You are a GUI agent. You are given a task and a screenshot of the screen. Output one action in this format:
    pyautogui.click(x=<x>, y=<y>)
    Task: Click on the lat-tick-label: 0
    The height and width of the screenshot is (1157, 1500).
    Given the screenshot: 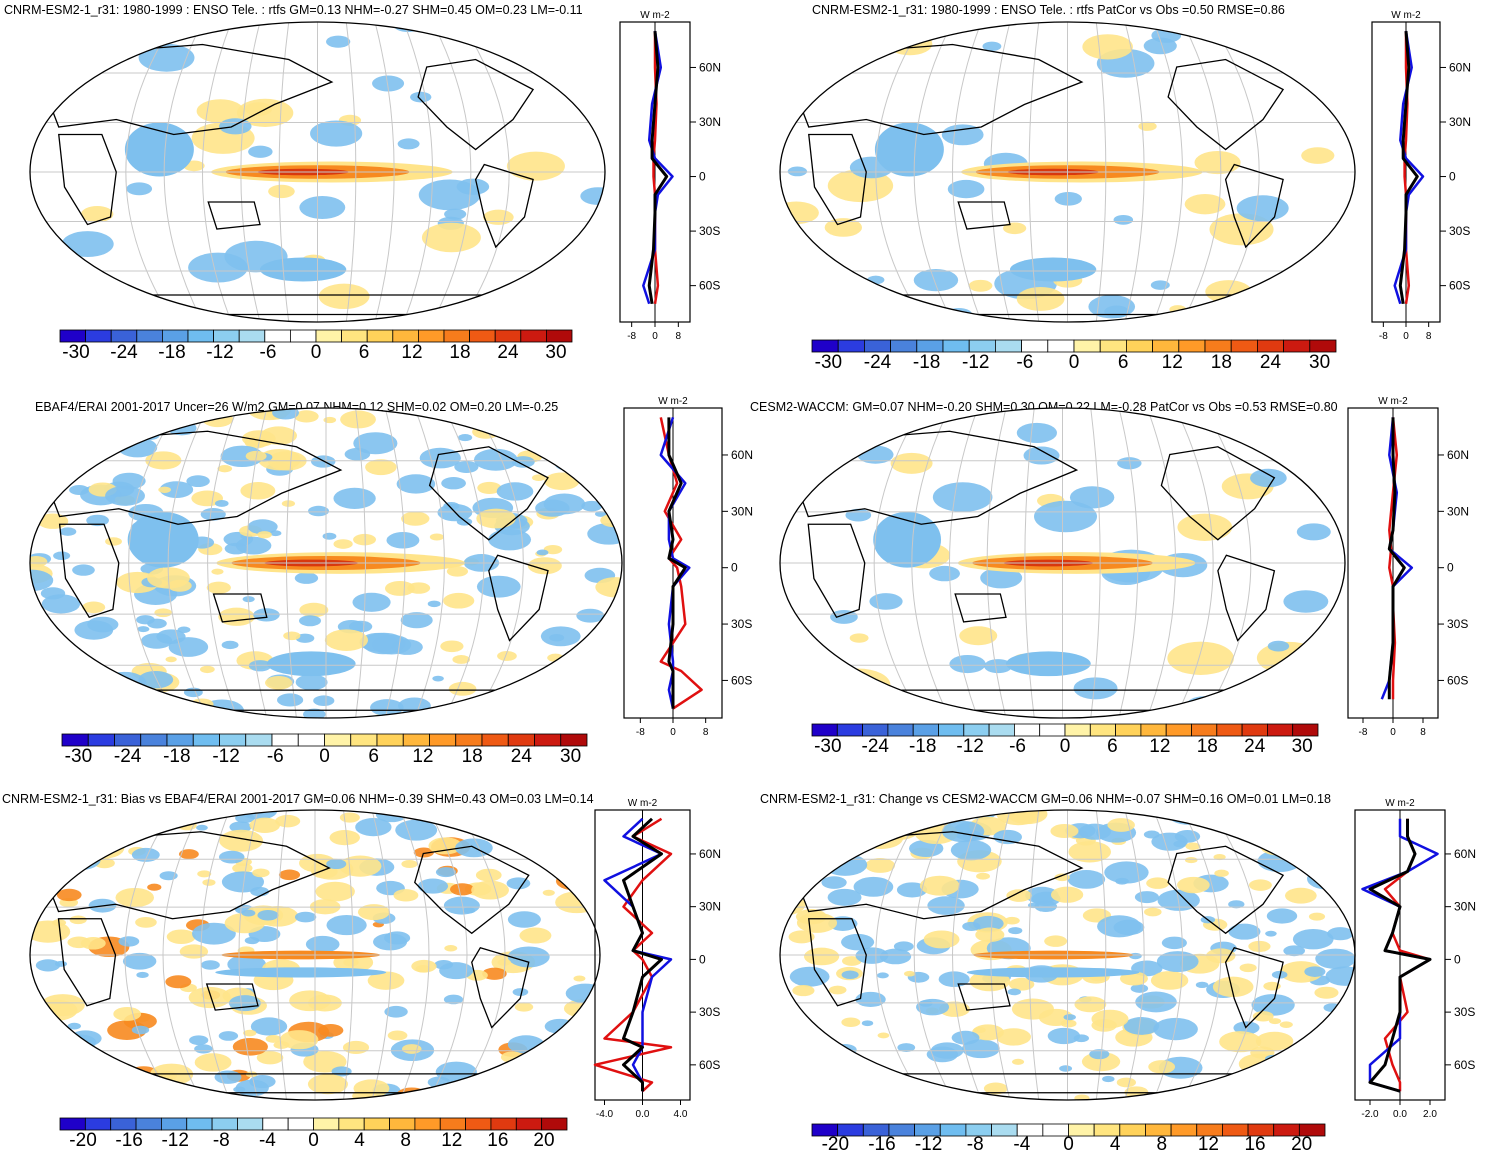 What is the action you would take?
    pyautogui.click(x=1452, y=177)
    